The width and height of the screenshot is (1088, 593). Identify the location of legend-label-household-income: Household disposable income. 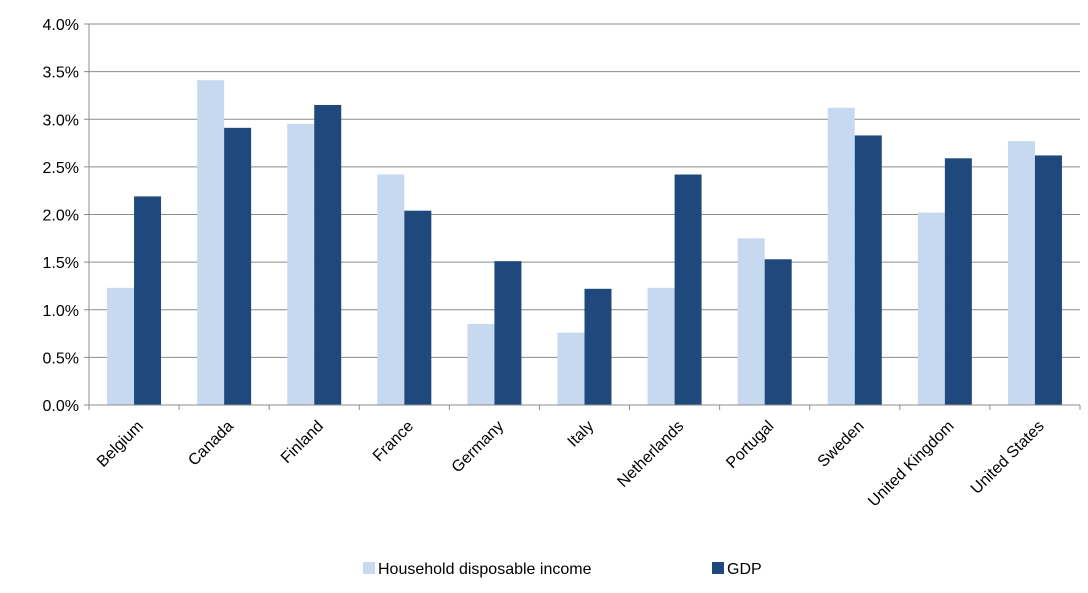
(485, 569).